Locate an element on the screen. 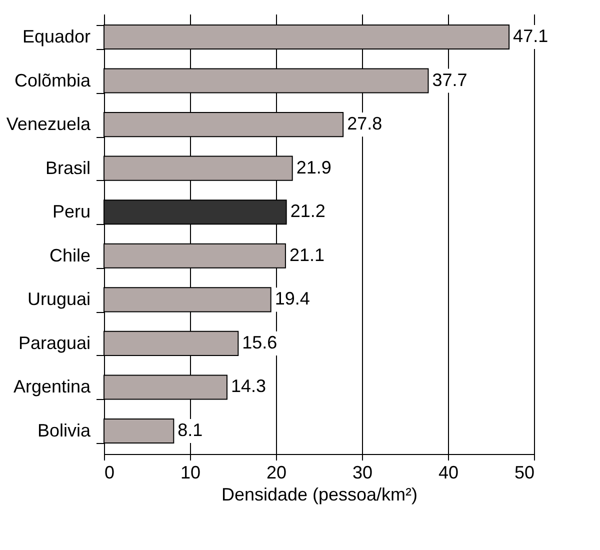  x-tick-label: 30 is located at coordinates (362, 472).